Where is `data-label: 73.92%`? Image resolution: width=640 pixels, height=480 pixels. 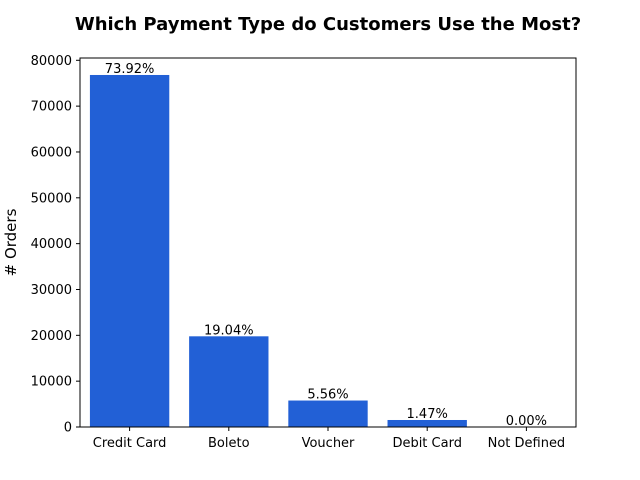
data-label: 73.92% is located at coordinates (130, 69).